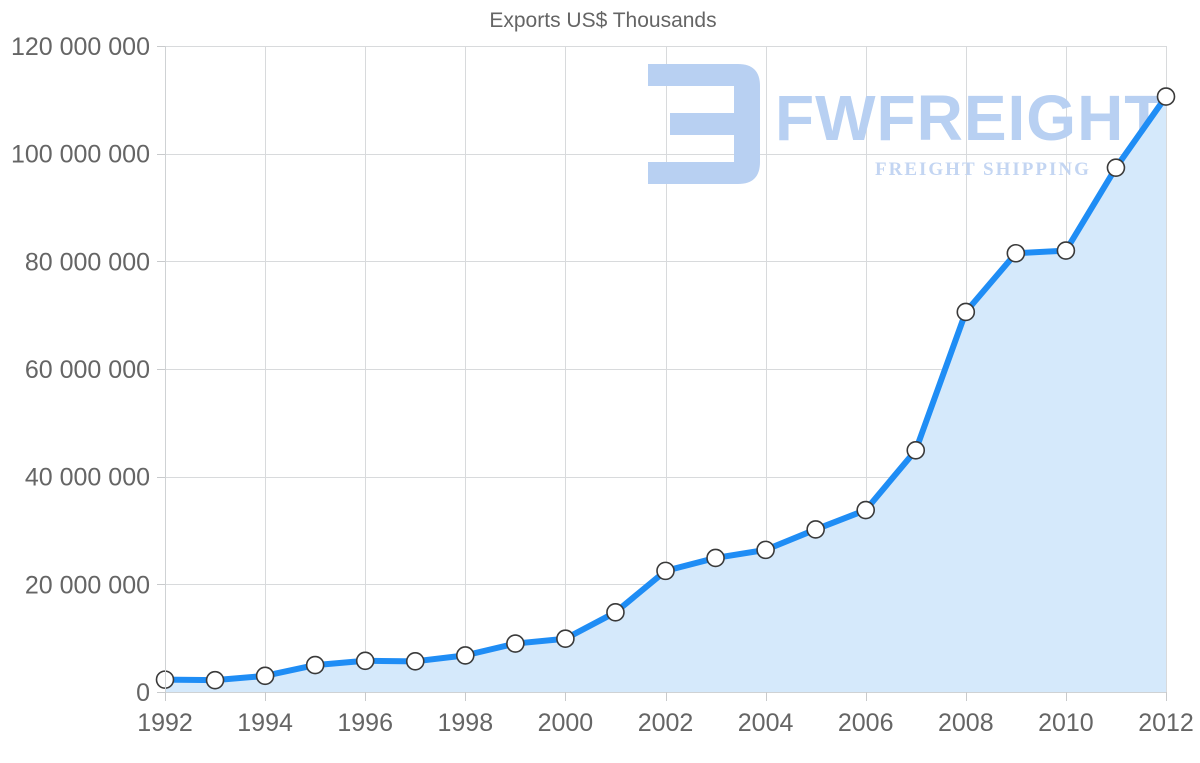 The image size is (1200, 763). What do you see at coordinates (365, 661) in the screenshot?
I see `data-point-marker: 1996: 5800000` at bounding box center [365, 661].